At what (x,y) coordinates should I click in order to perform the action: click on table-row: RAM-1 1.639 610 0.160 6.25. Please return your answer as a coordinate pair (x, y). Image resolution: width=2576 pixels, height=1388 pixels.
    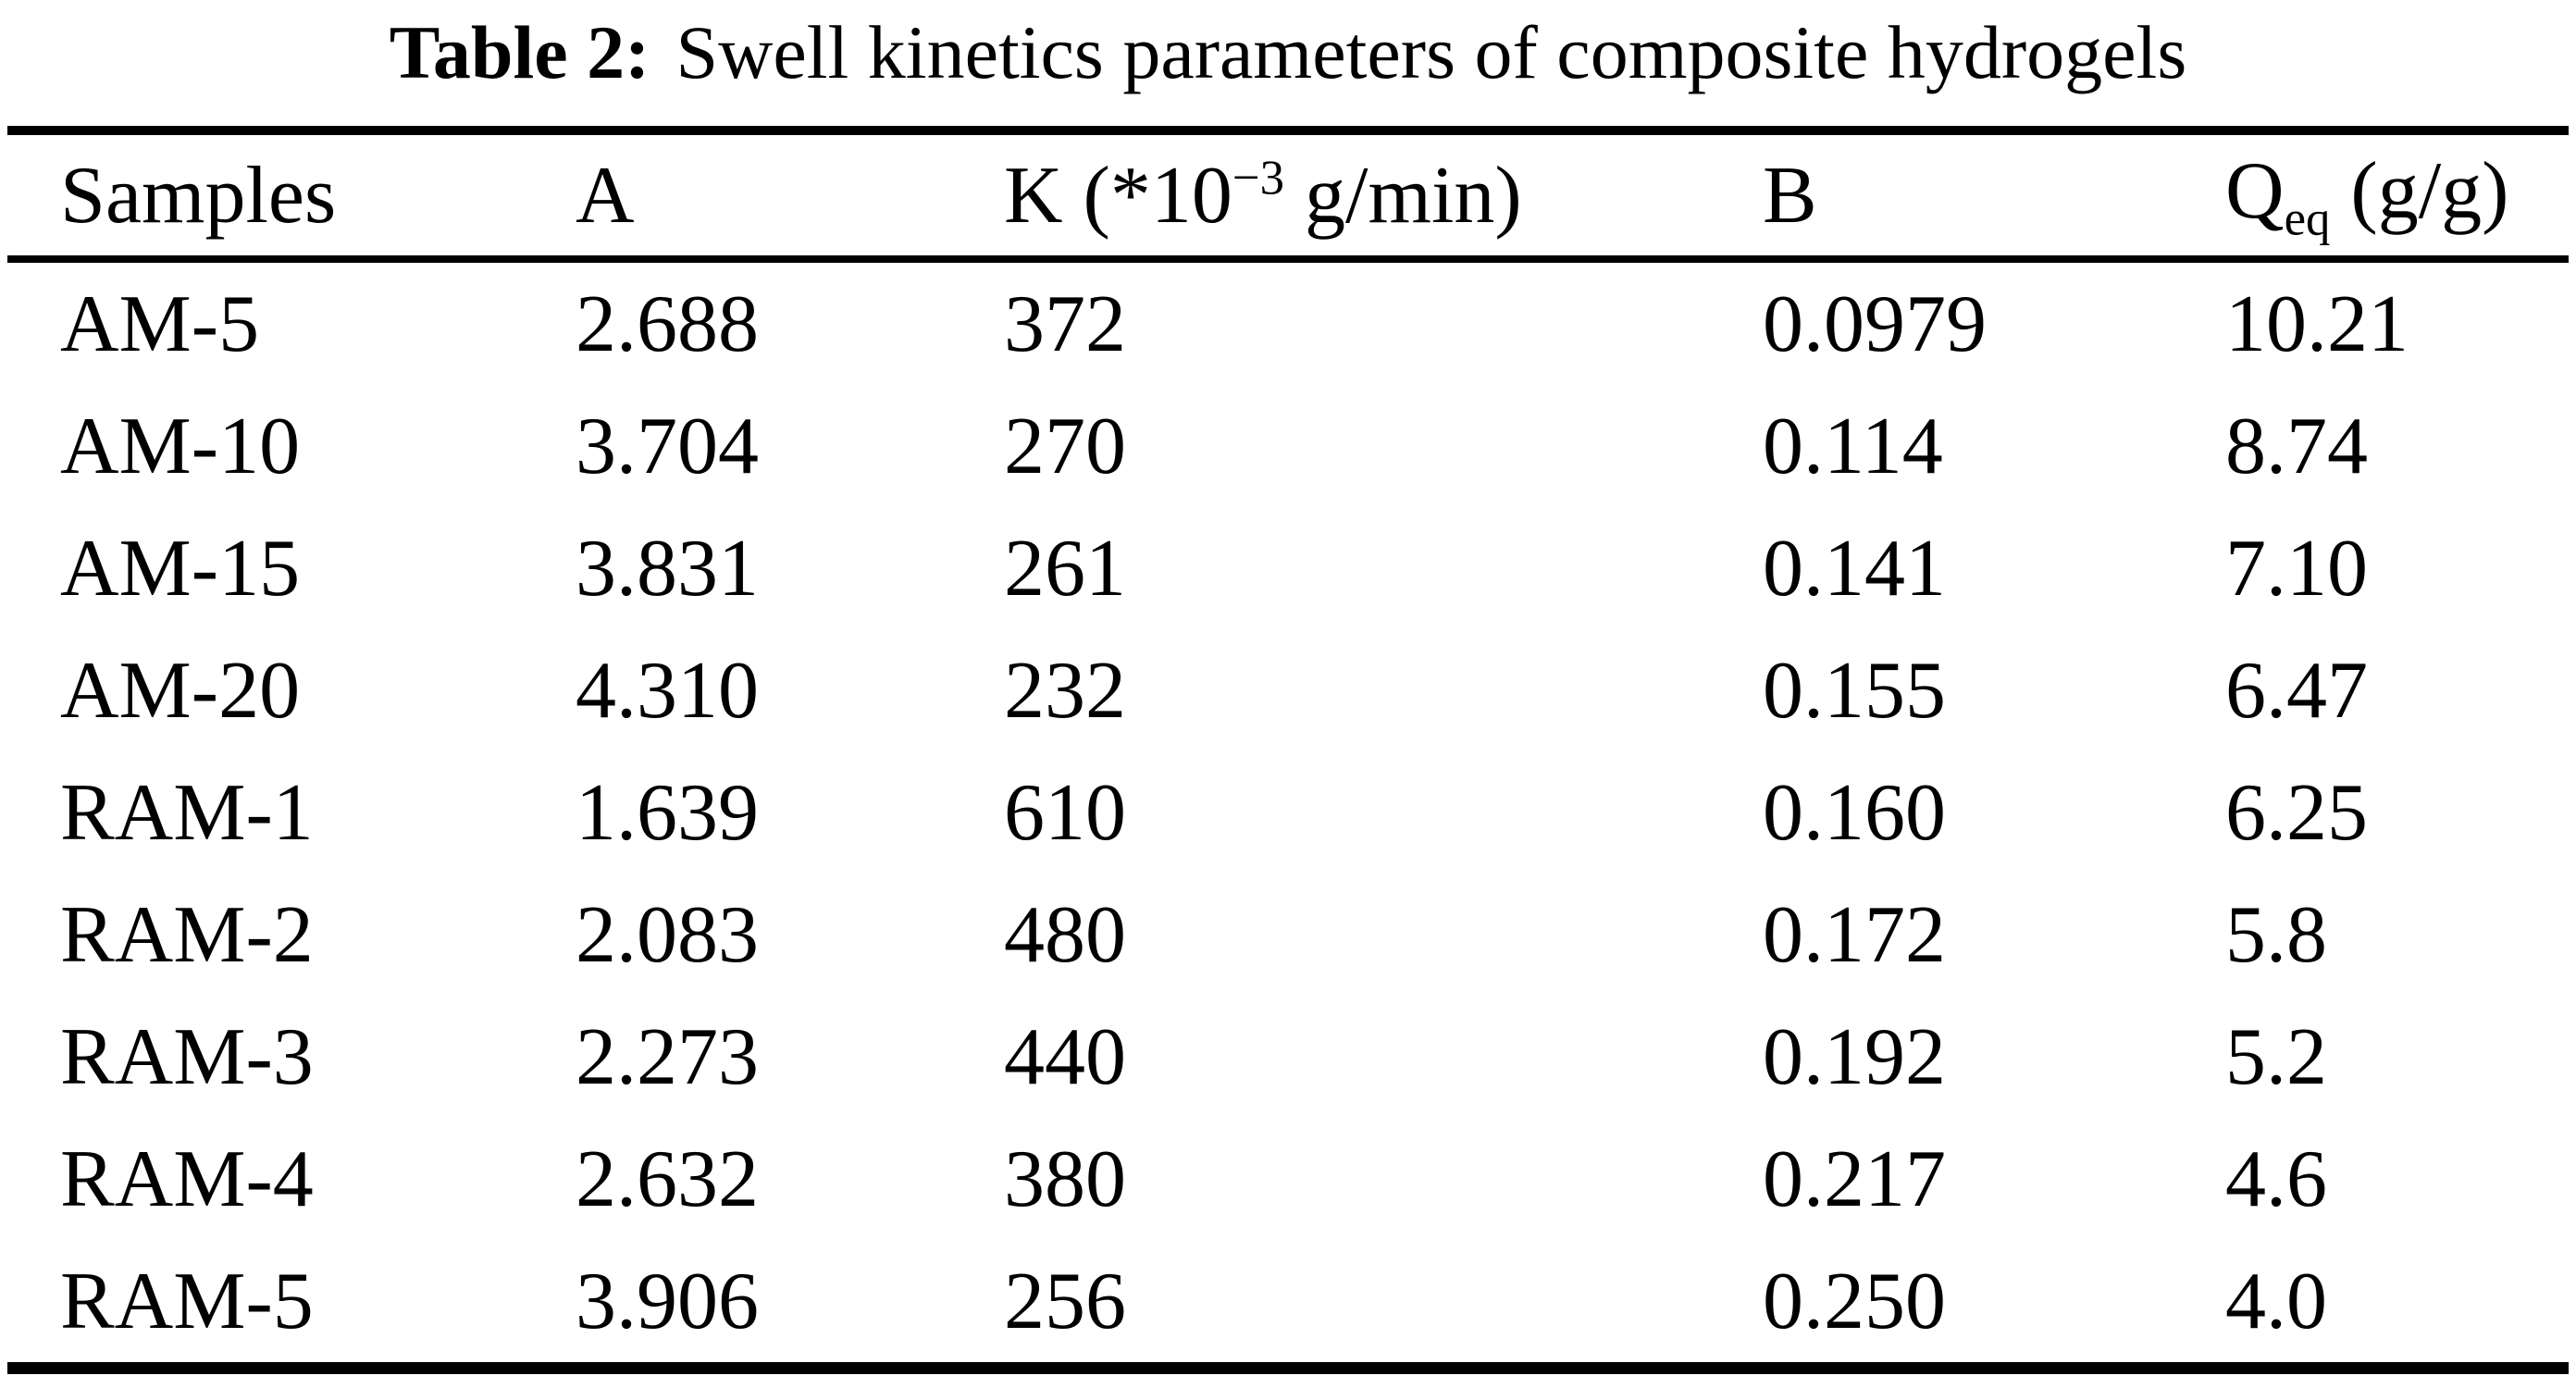
    Looking at the image, I should click on (1288, 813).